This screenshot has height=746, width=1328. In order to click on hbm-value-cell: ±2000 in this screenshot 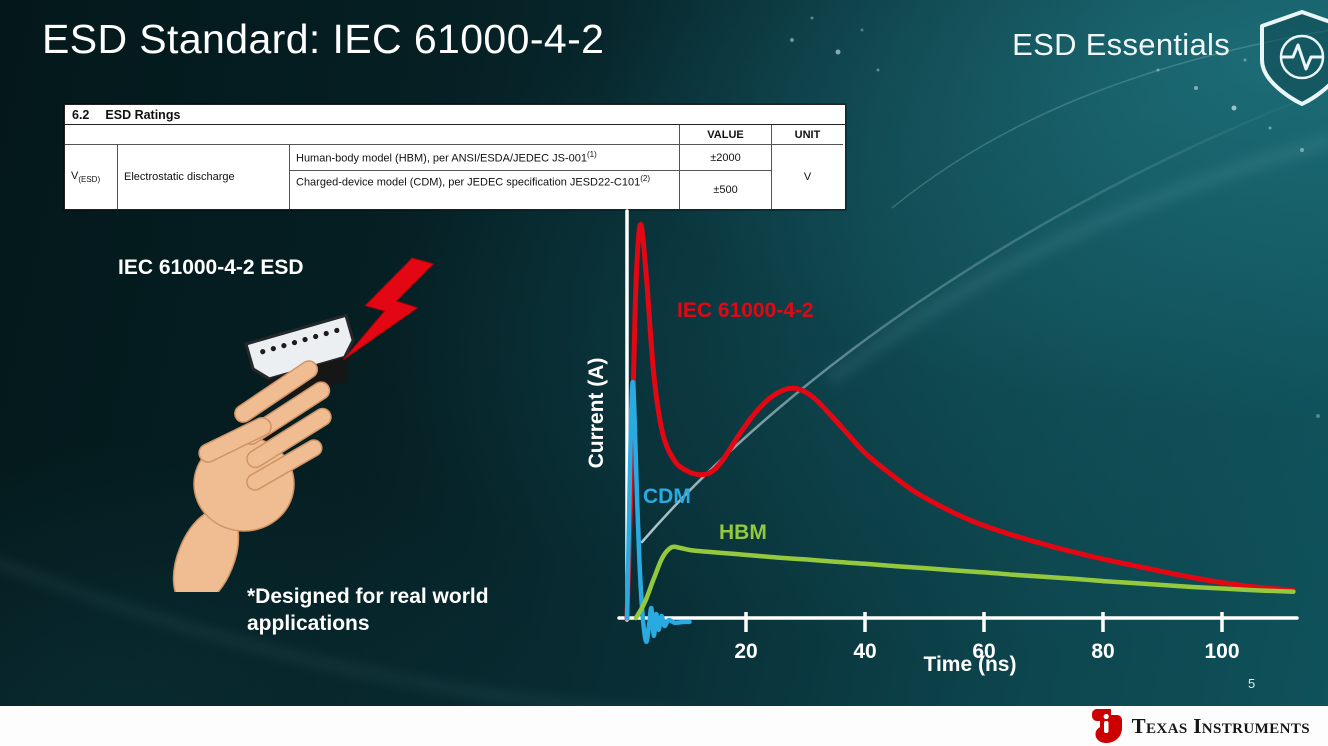, I will do `click(725, 158)`.